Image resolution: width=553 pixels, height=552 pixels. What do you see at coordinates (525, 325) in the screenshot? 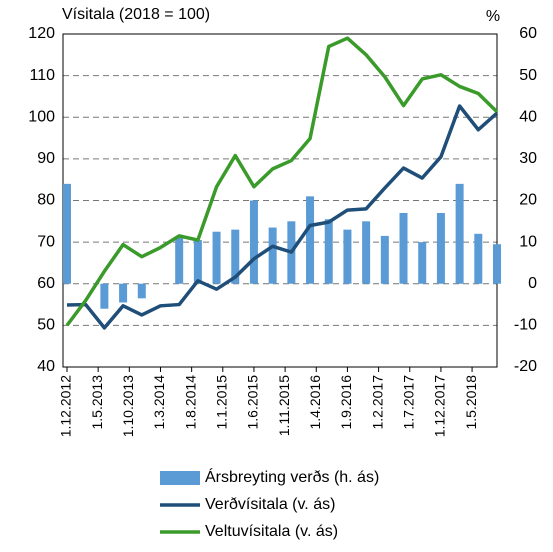
I see `y2-tick-label: -10` at bounding box center [525, 325].